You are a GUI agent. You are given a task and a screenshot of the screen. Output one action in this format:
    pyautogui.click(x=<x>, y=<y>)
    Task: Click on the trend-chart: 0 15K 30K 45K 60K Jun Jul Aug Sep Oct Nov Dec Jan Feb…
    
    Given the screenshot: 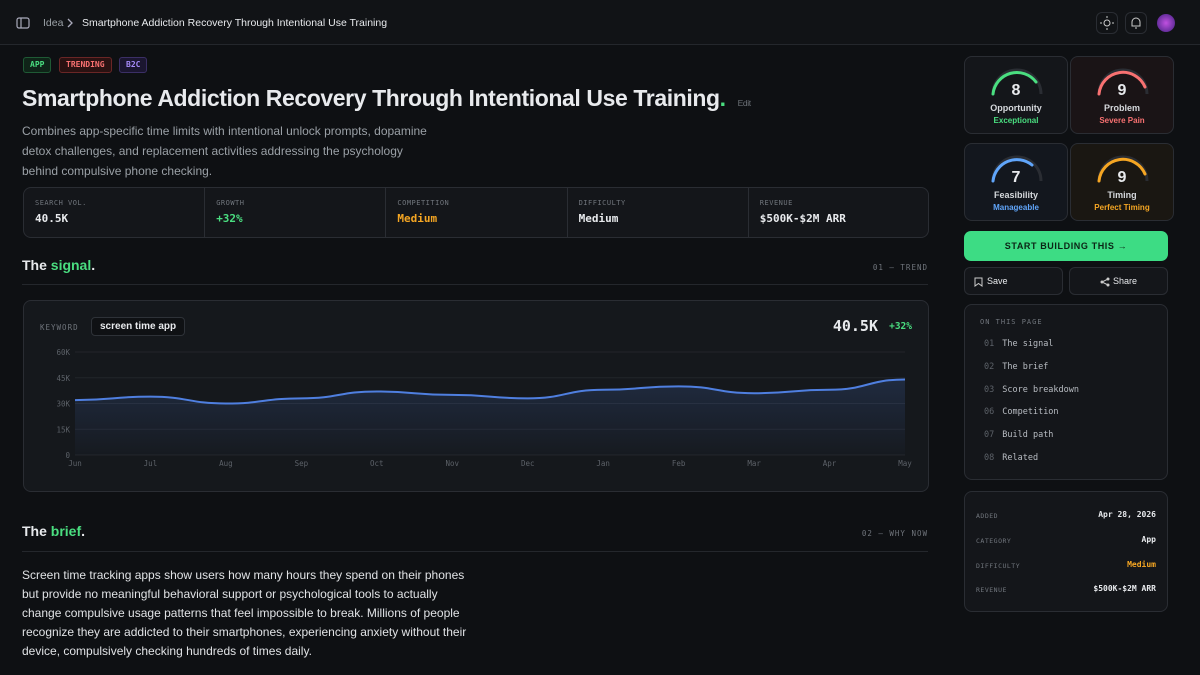 What is the action you would take?
    pyautogui.click(x=484, y=408)
    